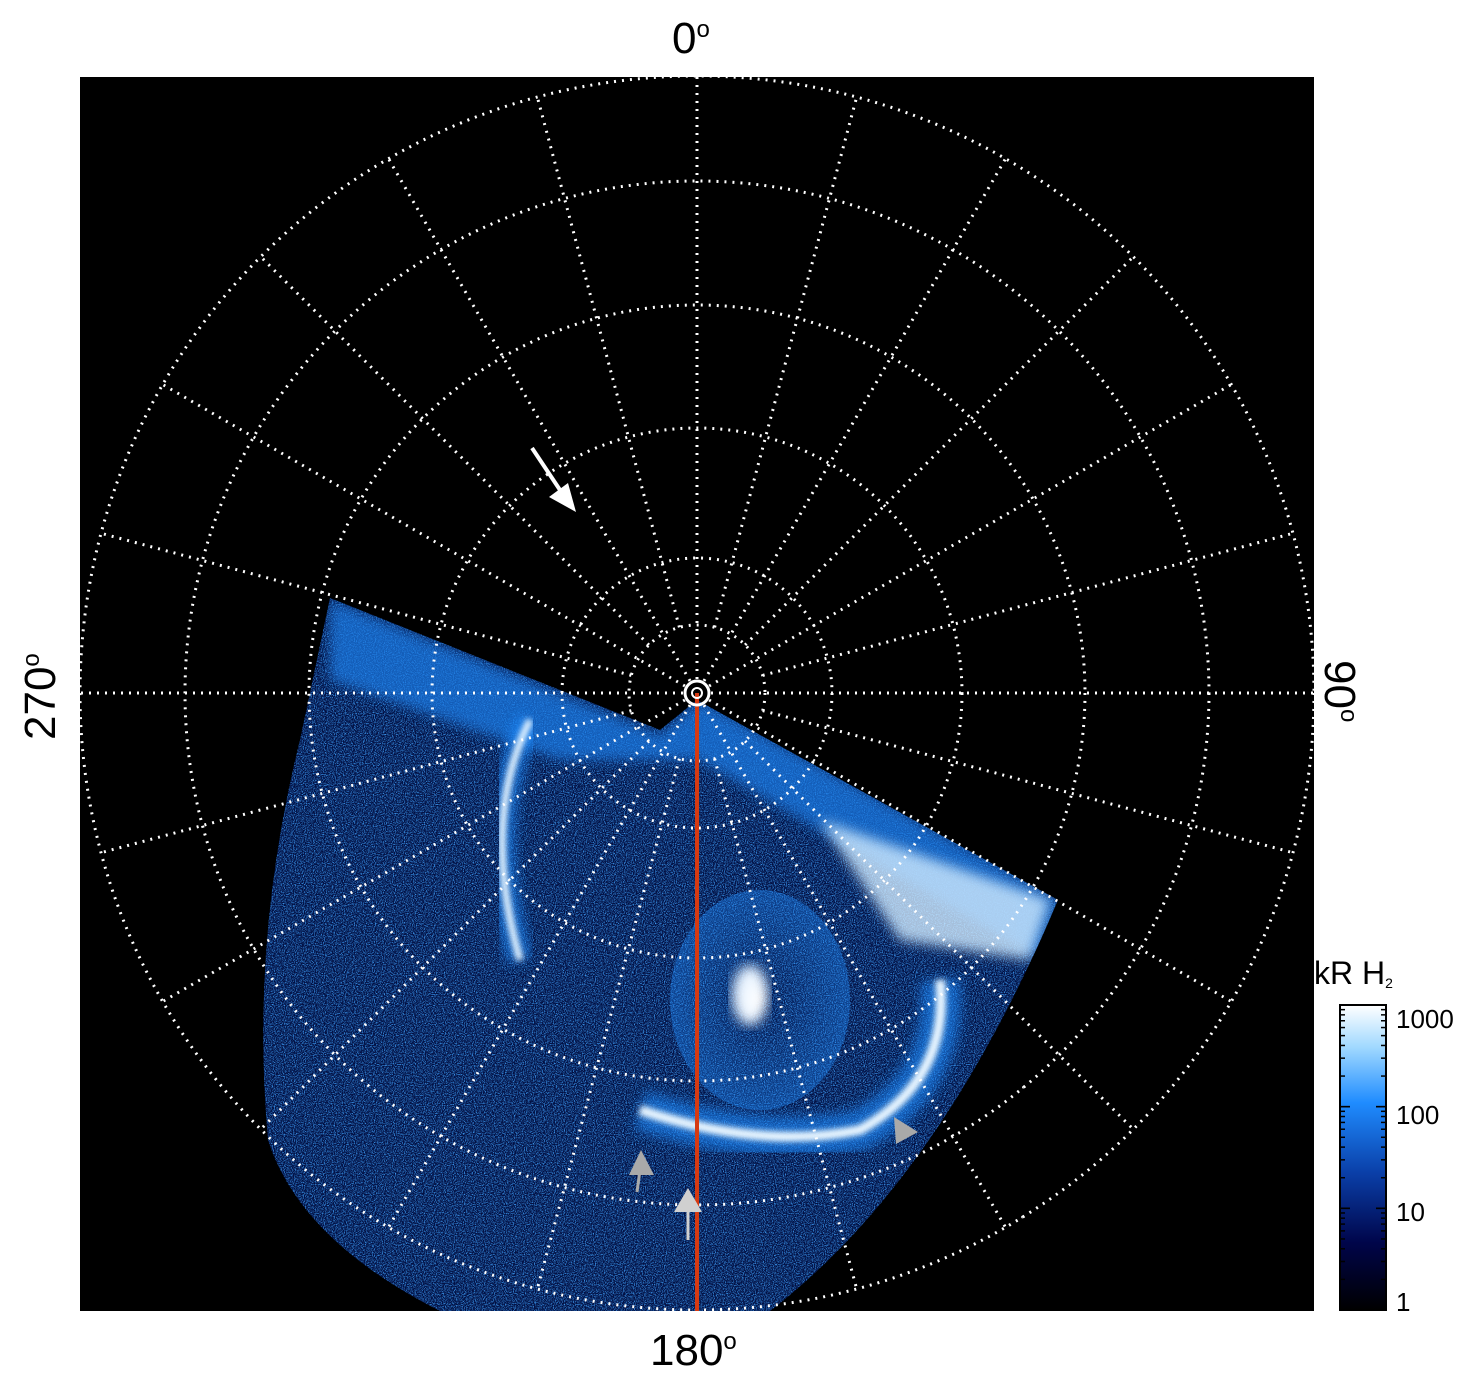  Describe the element at coordinates (691, 38) in the screenshot. I see `axis-label-top: 0o` at that location.